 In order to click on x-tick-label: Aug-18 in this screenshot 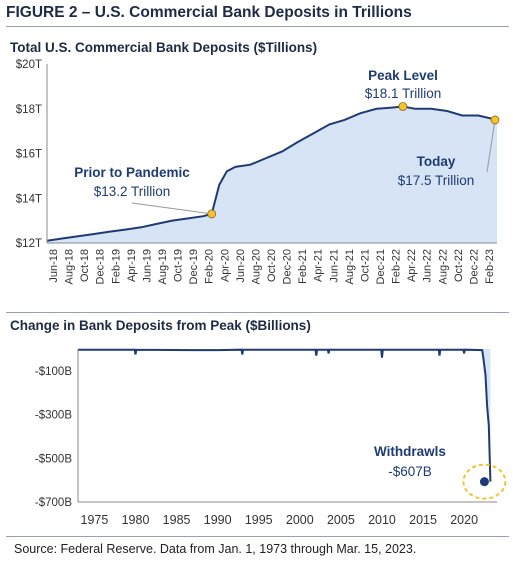, I will do `click(70, 266)`.